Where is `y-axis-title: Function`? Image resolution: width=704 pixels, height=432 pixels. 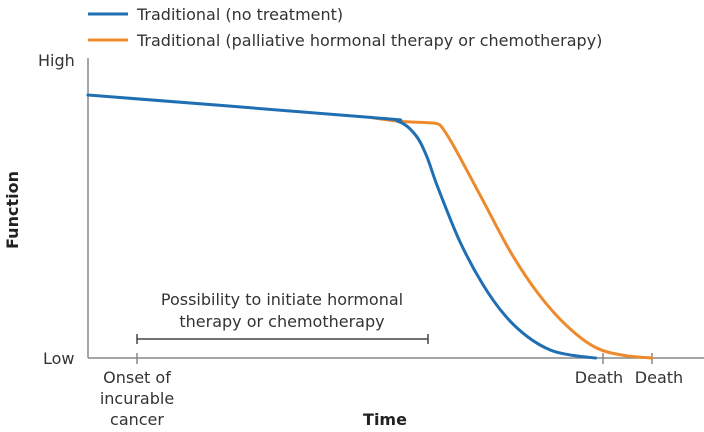
y-axis-title: Function is located at coordinates (12, 210).